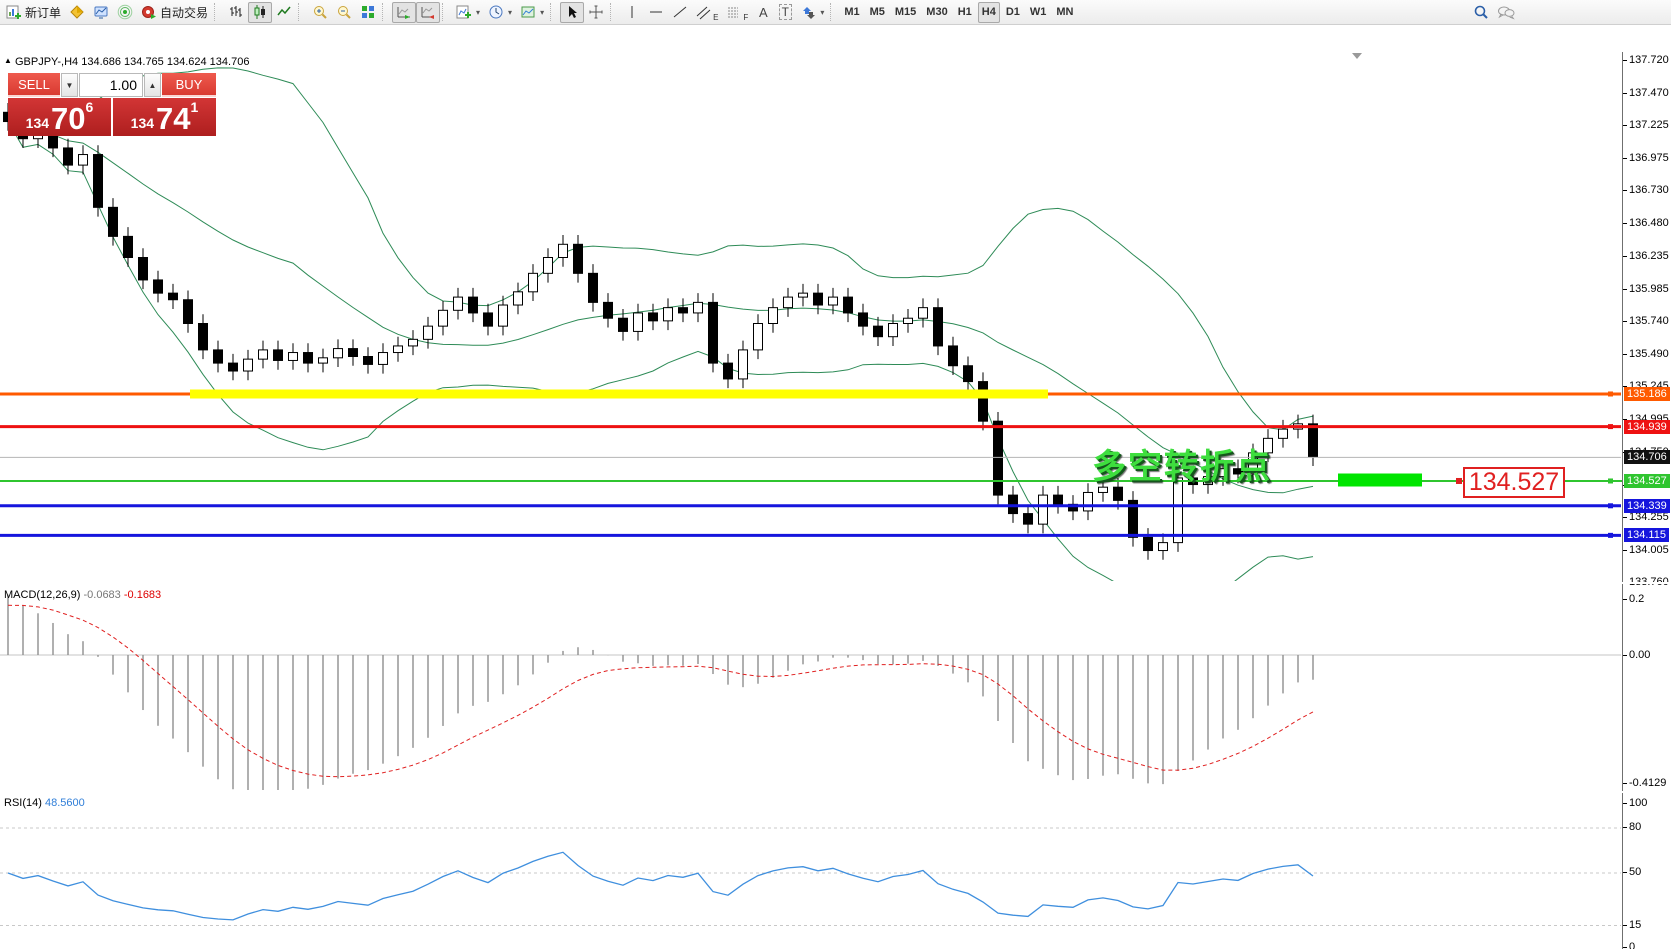 Image resolution: width=1671 pixels, height=949 pixels. I want to click on buy-quote: 134 74 1, so click(164, 117).